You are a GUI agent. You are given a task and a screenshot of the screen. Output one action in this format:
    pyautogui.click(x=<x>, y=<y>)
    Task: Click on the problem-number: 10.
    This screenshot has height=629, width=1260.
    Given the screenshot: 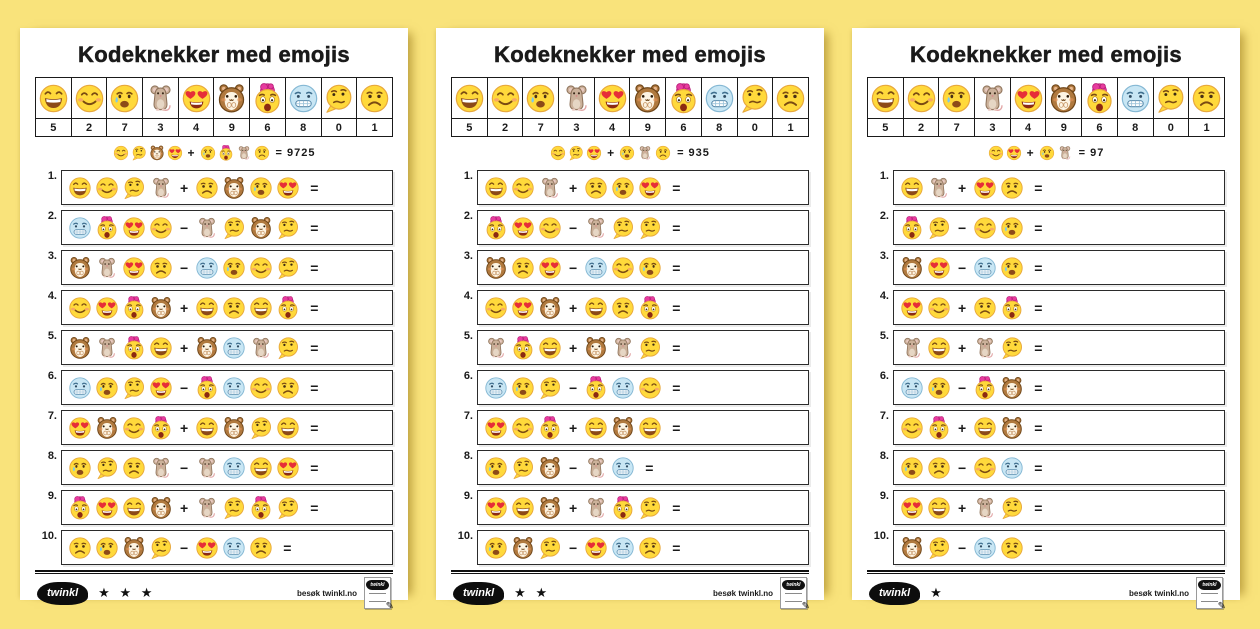 What is the action you would take?
    pyautogui.click(x=49, y=536)
    